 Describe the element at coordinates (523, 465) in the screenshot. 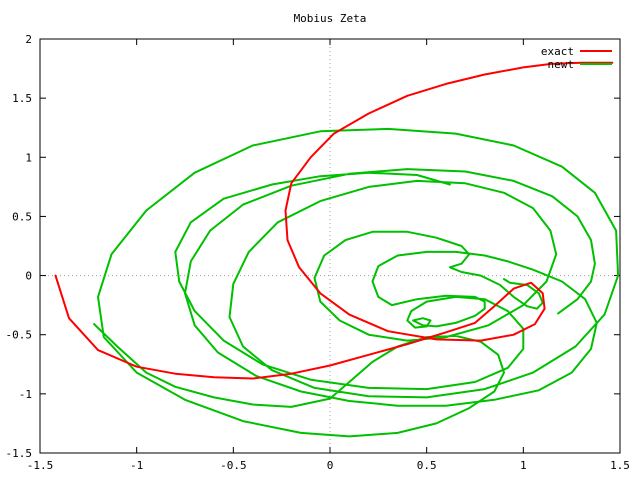

I see `x-tick-label: 1` at that location.